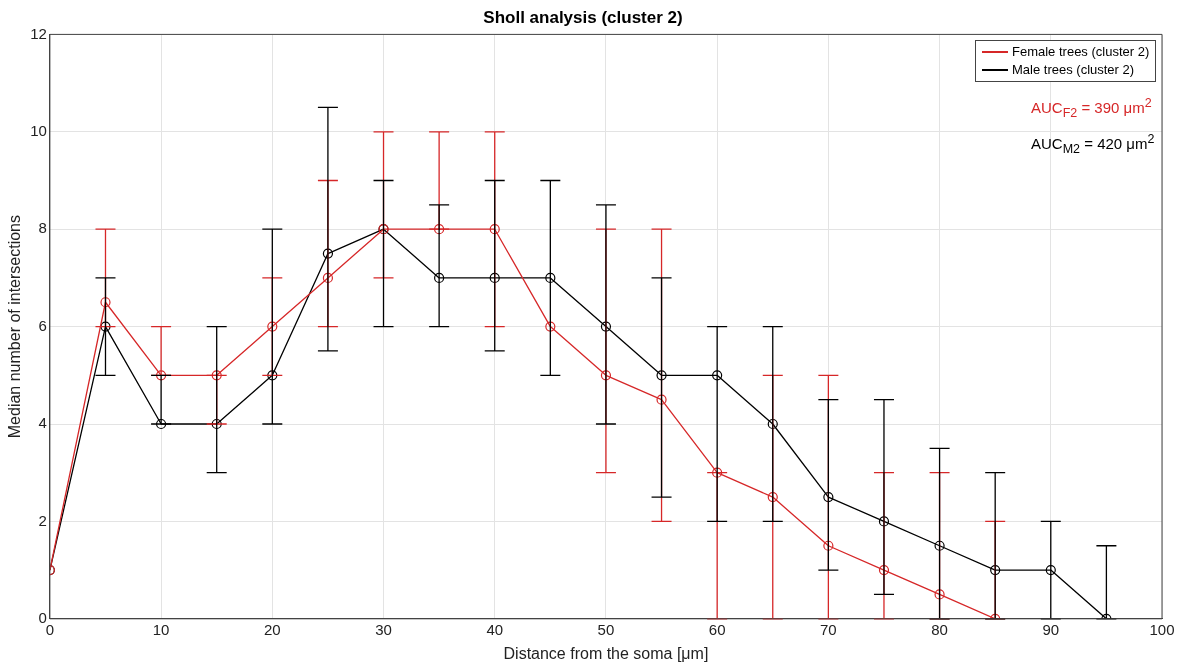 This screenshot has width=1184, height=670. I want to click on y-tick-label: 10, so click(38, 130).